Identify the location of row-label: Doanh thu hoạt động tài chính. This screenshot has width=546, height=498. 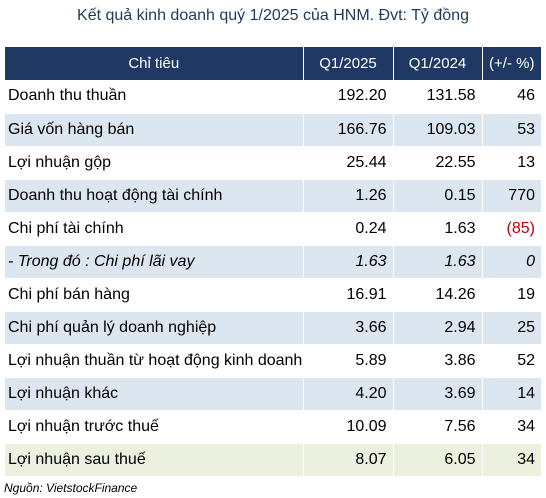
(154, 196).